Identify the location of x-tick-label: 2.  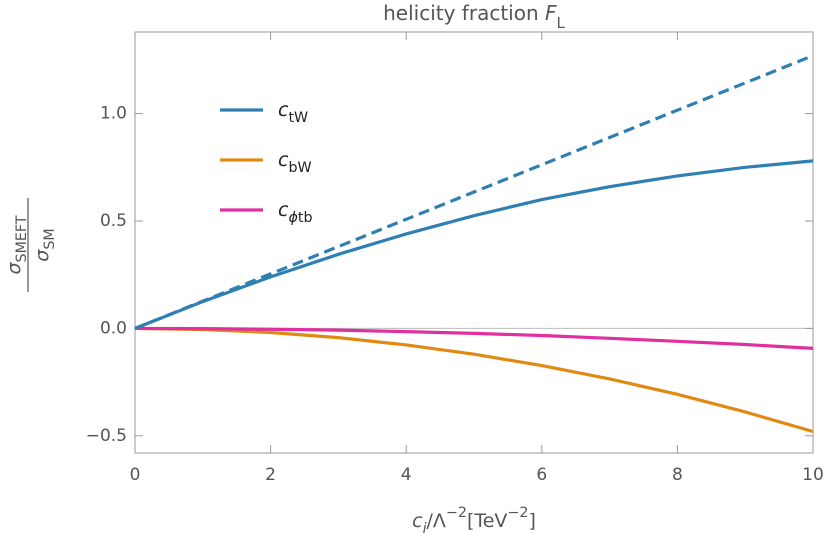
(270, 475).